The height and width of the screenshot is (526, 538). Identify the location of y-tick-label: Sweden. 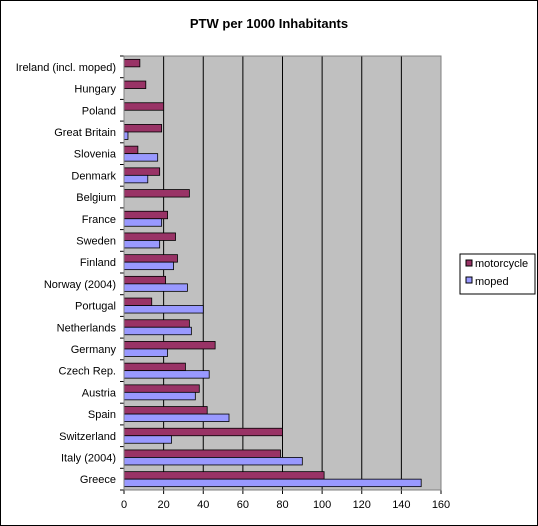
(96, 241).